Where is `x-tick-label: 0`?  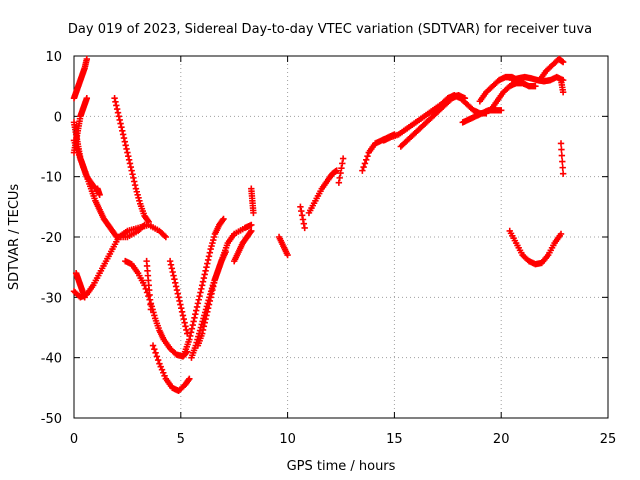 x-tick-label: 0 is located at coordinates (74, 439).